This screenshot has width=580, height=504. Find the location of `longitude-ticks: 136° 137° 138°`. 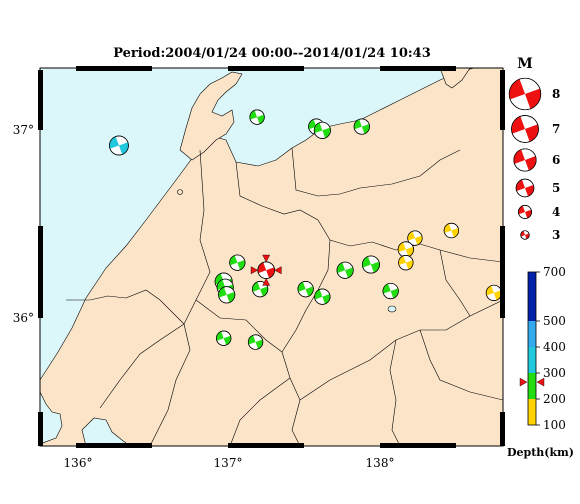

longitude-ticks: 136° 137° 138° is located at coordinates (229, 463).